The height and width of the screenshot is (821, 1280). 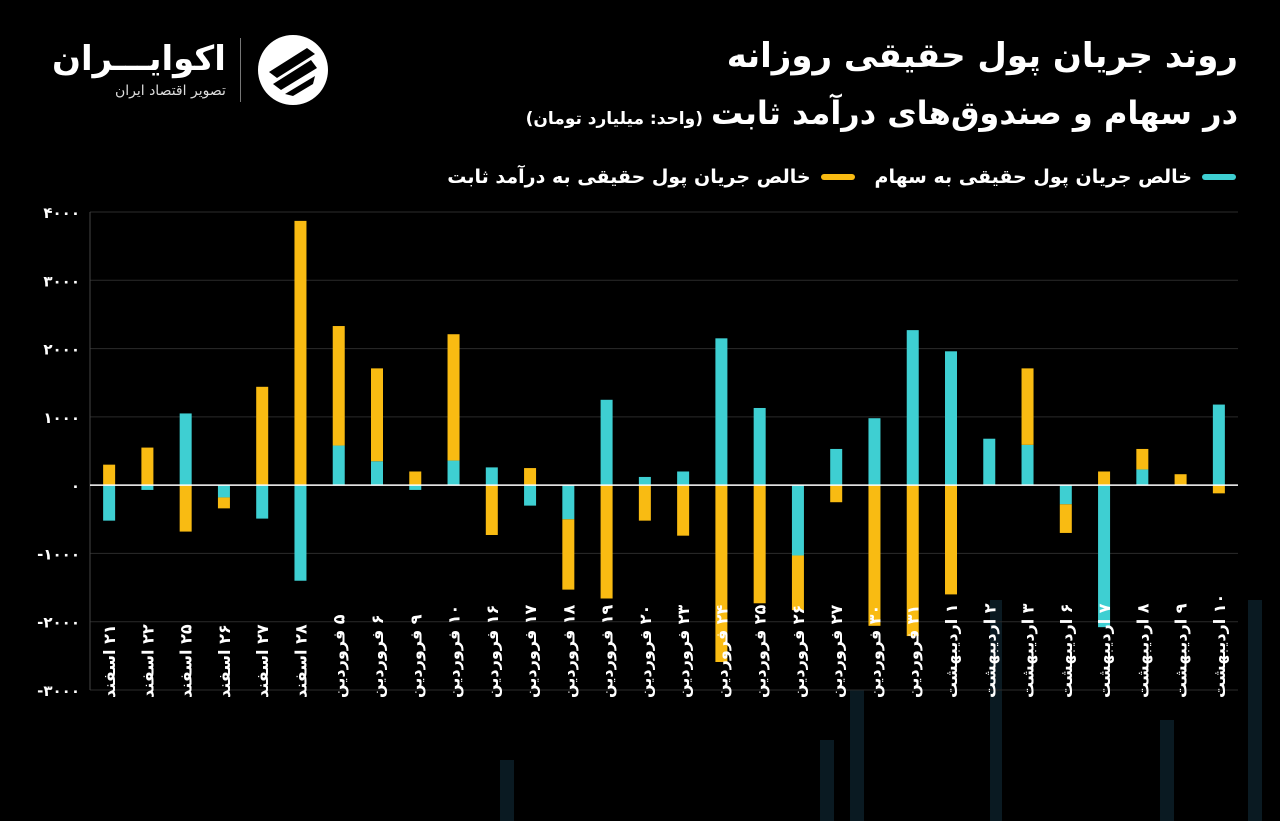 I want to click on x-tick-label: ۲۲ اسفند, so click(x=147, y=661).